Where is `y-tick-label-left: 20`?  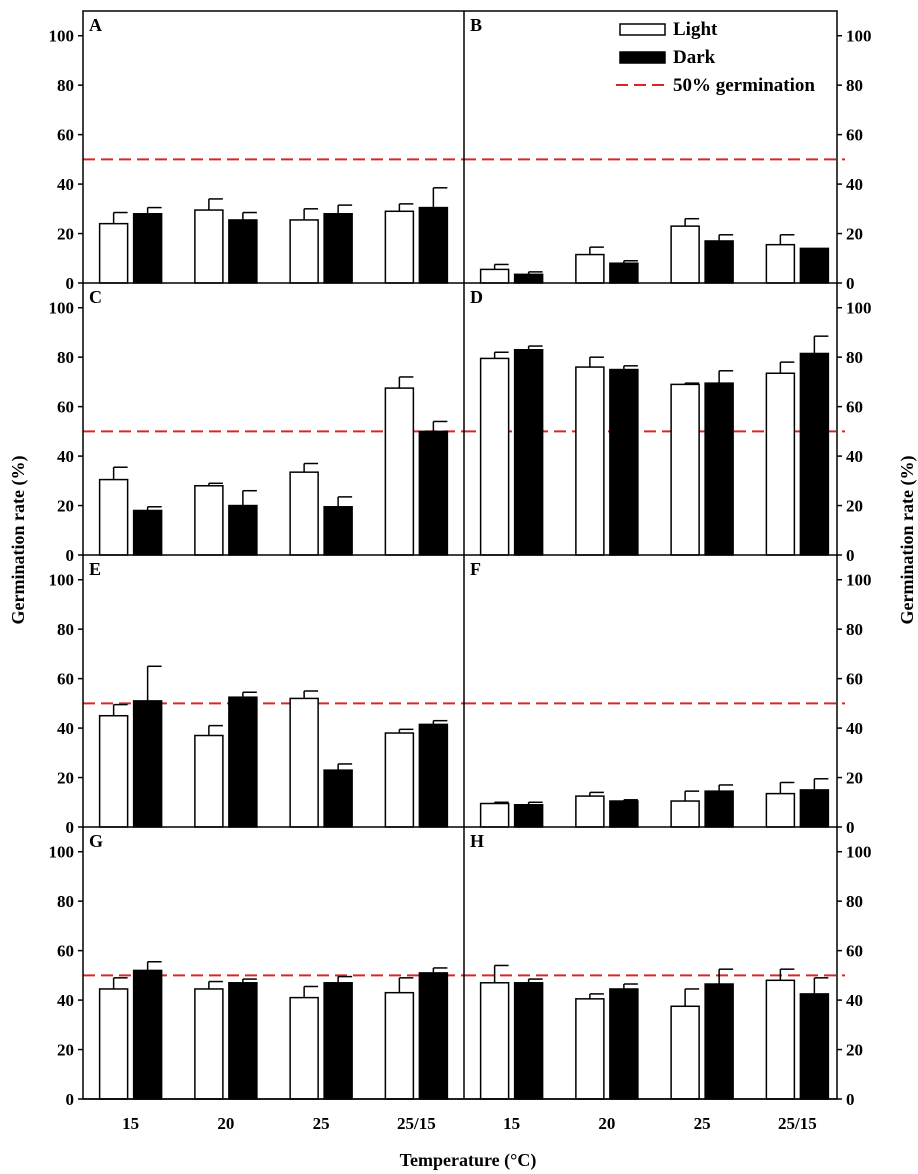 y-tick-label-left: 20 is located at coordinates (65, 1050).